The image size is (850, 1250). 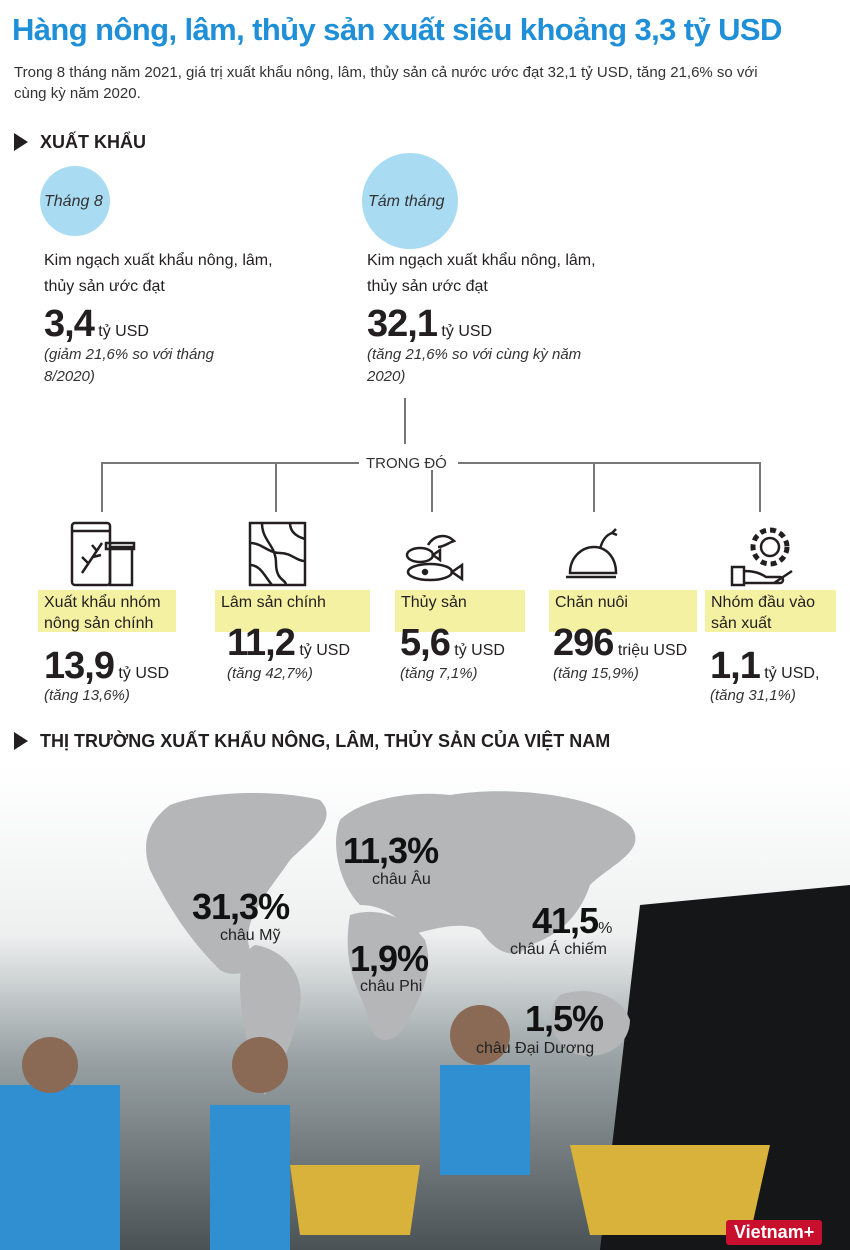 I want to click on logo: Vietnam+, so click(x=774, y=1232).